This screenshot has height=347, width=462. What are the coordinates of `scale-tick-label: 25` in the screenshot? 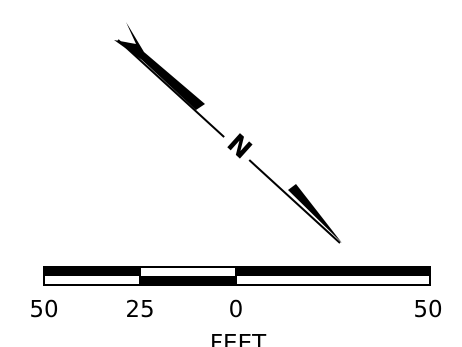 It's located at (139, 310).